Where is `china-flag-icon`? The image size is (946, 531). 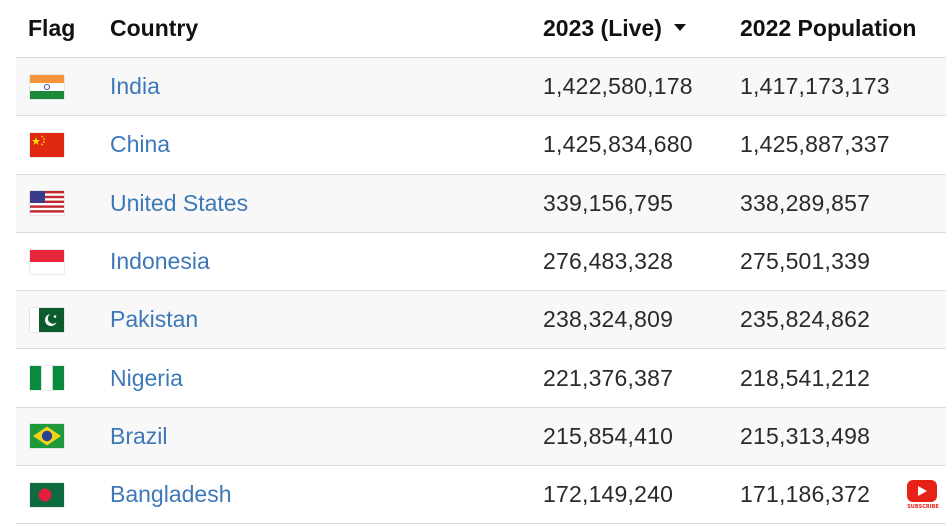 china-flag-icon is located at coordinates (47, 144).